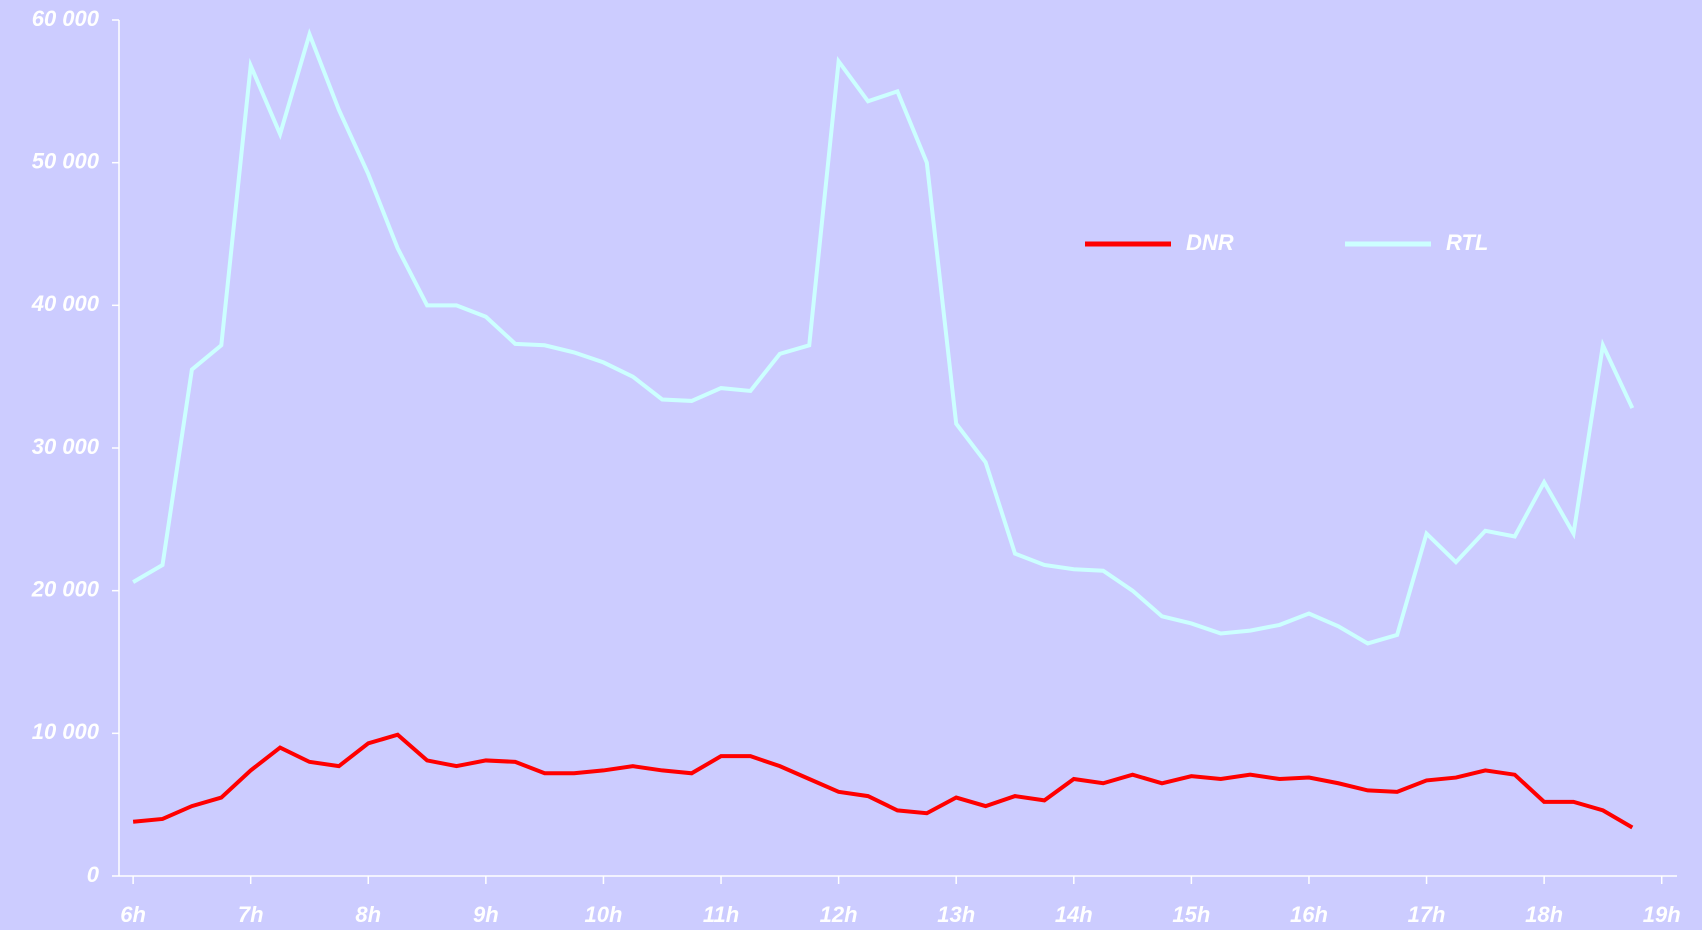 This screenshot has height=930, width=1702. What do you see at coordinates (1210, 242) in the screenshot?
I see `legend-label: DNR` at bounding box center [1210, 242].